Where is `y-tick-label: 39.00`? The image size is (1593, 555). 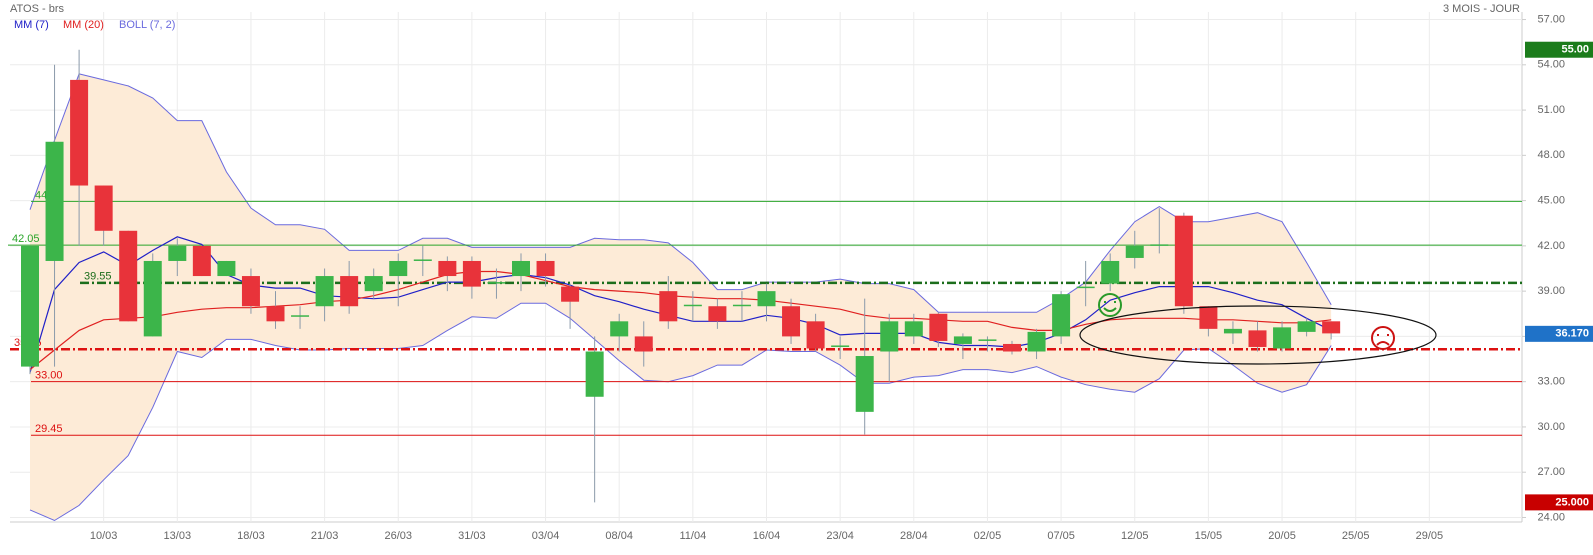 y-tick-label: 39.00 is located at coordinates (1551, 291).